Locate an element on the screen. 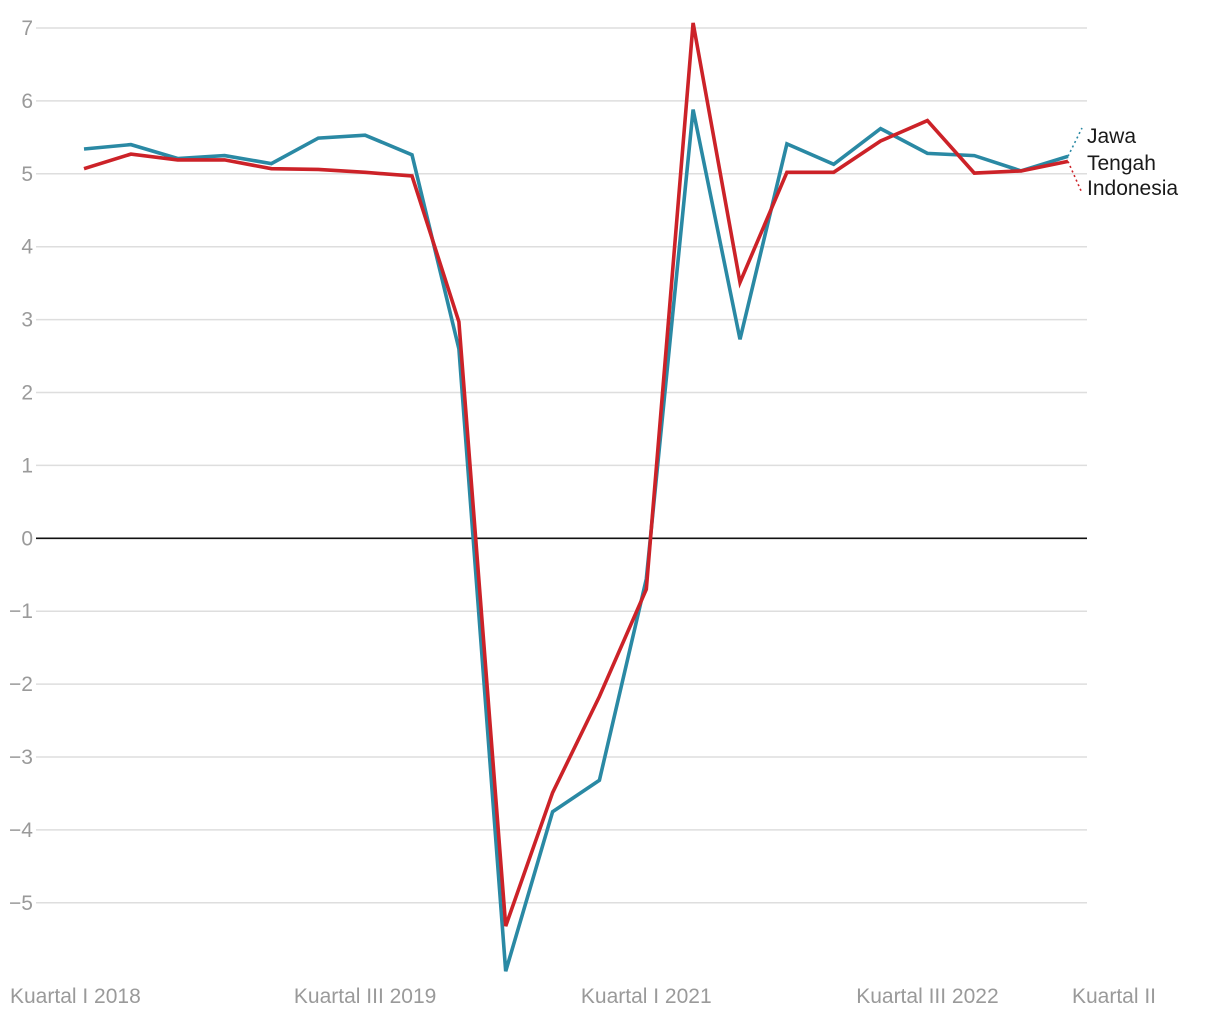  x-tick-label: Kuartal III 2019 is located at coordinates (365, 996).